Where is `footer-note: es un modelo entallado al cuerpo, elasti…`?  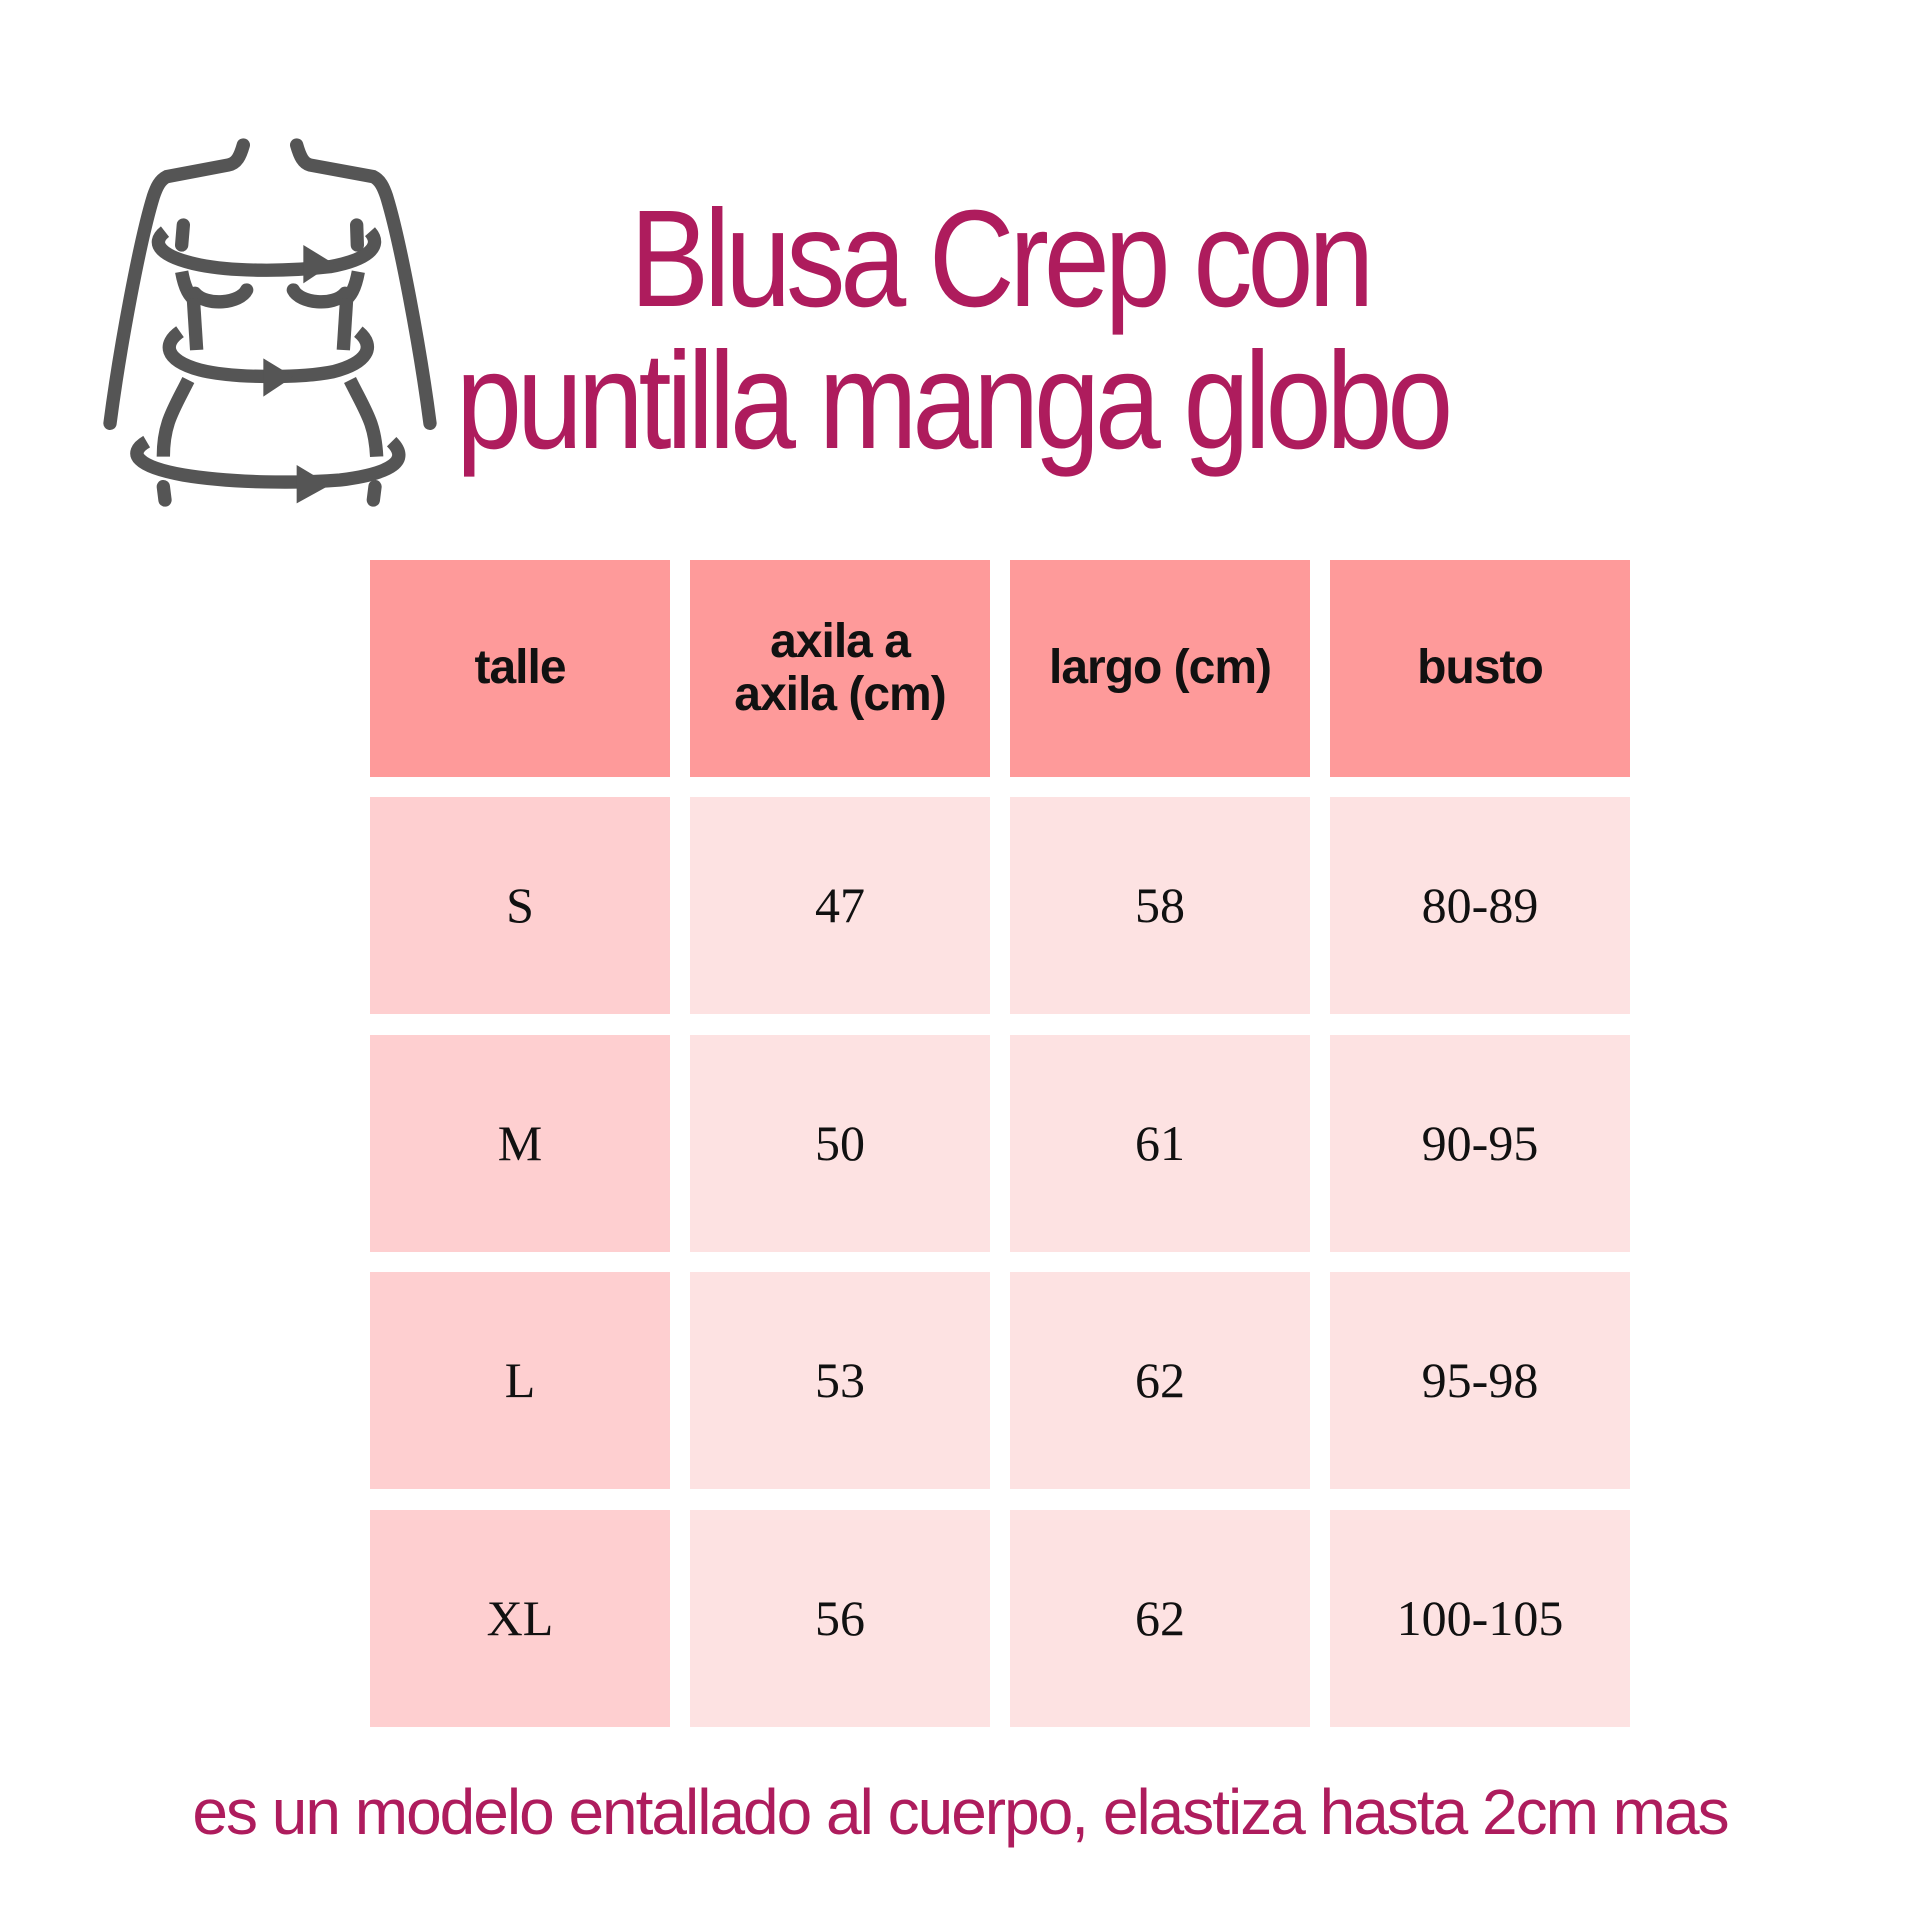 footer-note: es un modelo entallado al cuerpo, elasti… is located at coordinates (960, 1812).